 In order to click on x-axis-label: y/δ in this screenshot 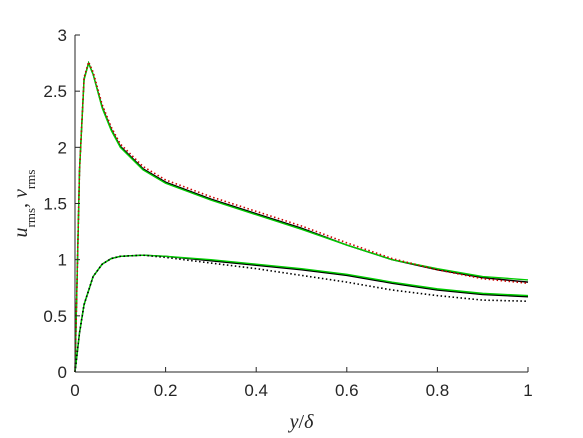, I will do `click(301, 422)`.